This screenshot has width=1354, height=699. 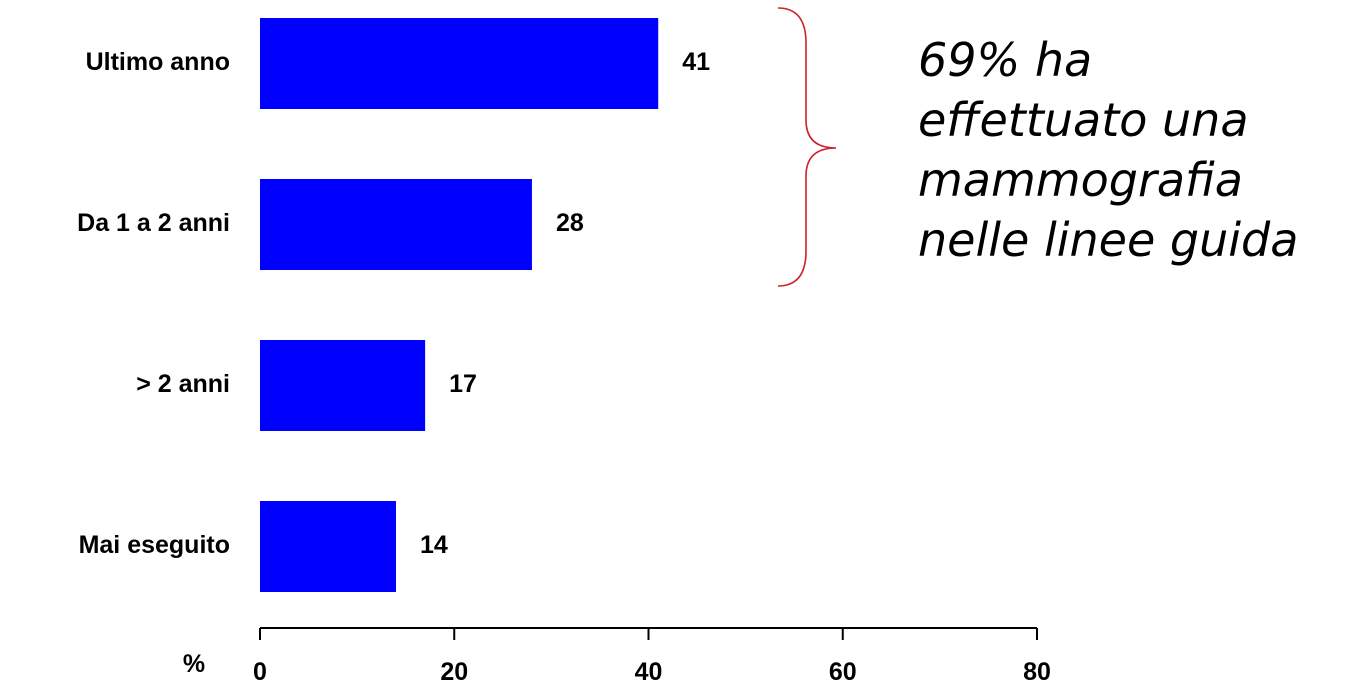 I want to click on annotation-line-1: 69% ha, so click(x=1005, y=60).